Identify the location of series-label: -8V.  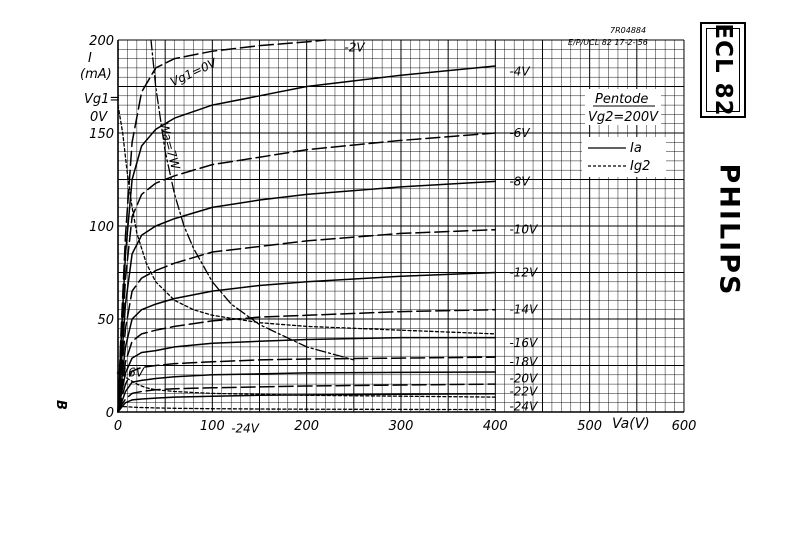
(519, 181).